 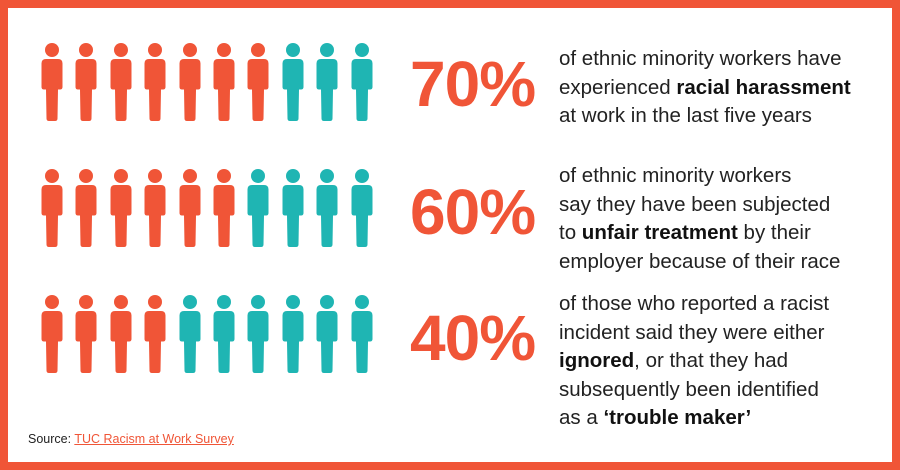 What do you see at coordinates (618, 87) in the screenshot?
I see `desc-text: experienced` at bounding box center [618, 87].